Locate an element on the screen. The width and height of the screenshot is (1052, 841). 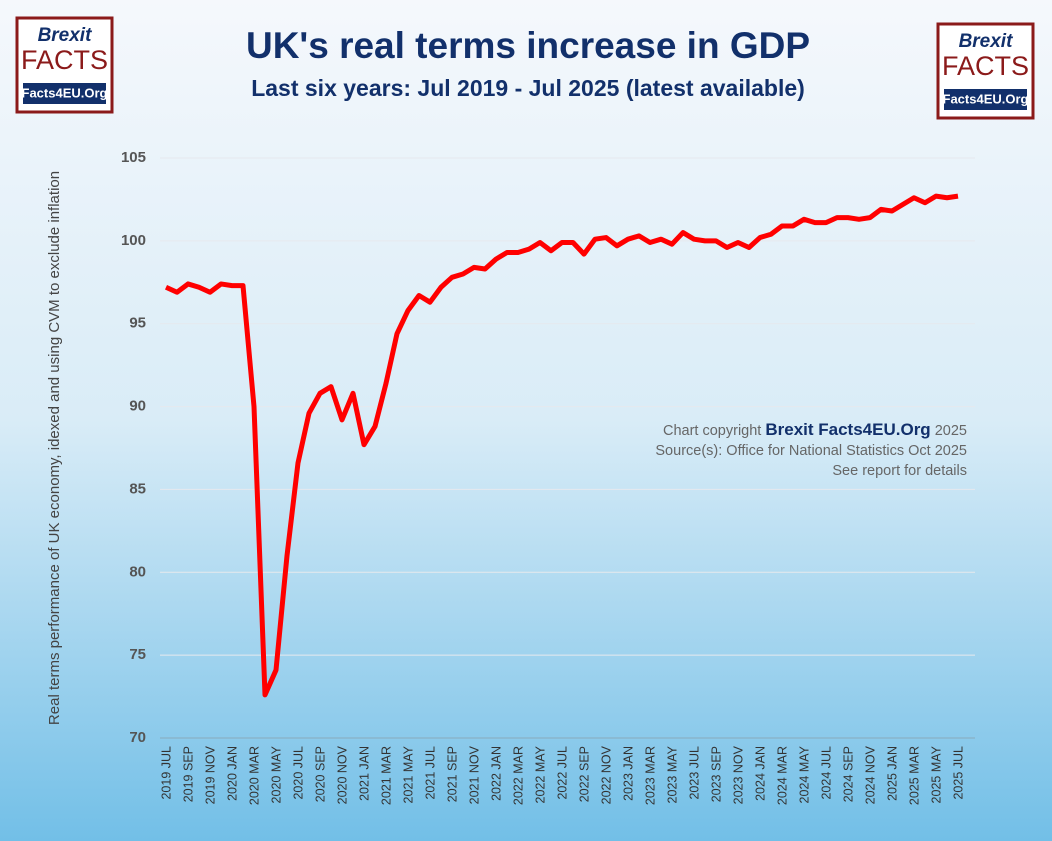
x-tick-label: 2024 MAY is located at coordinates (804, 774).